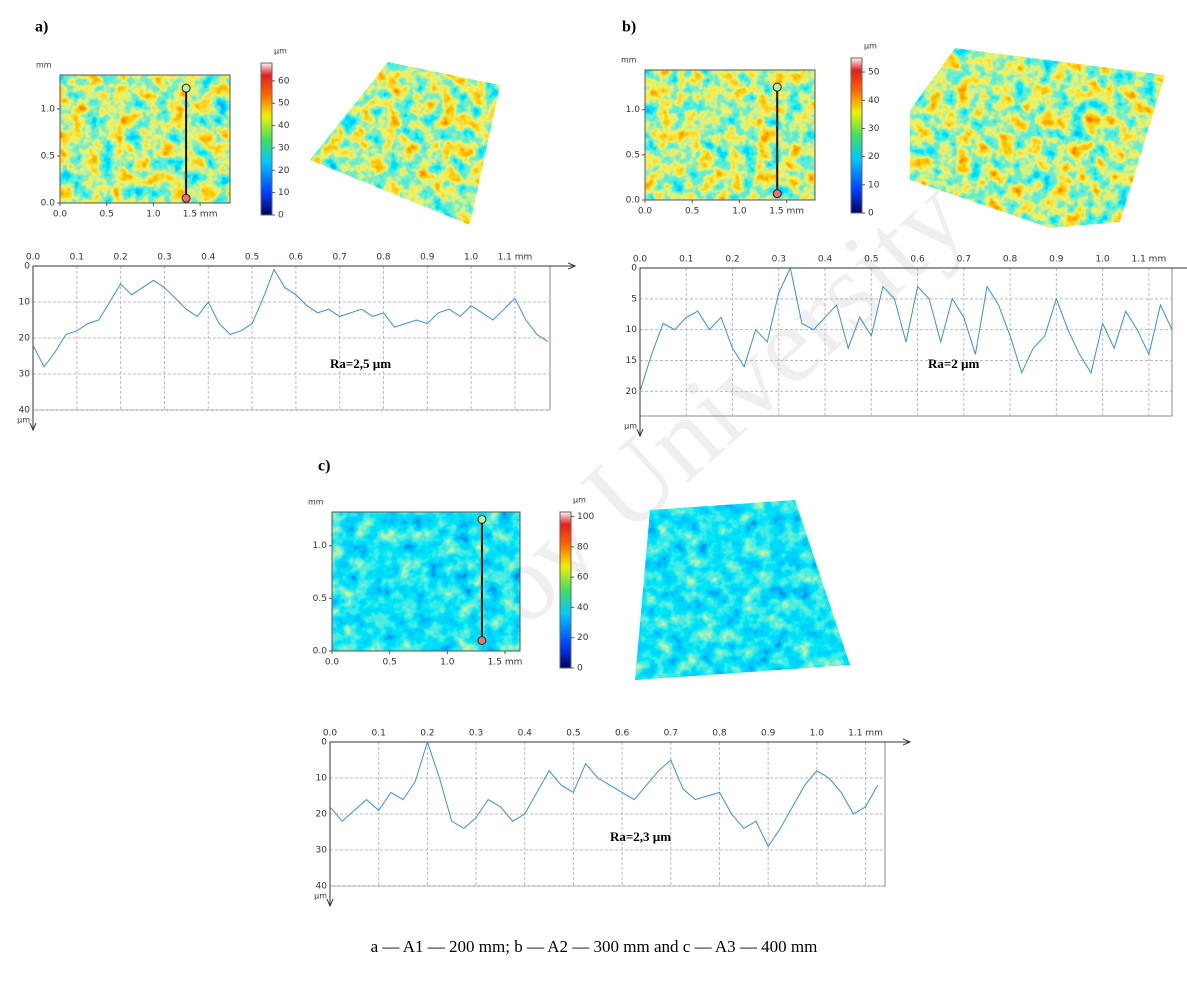 The height and width of the screenshot is (981, 1187). What do you see at coordinates (281, 216) in the screenshot?
I see `colorbar-tick-label: 0` at bounding box center [281, 216].